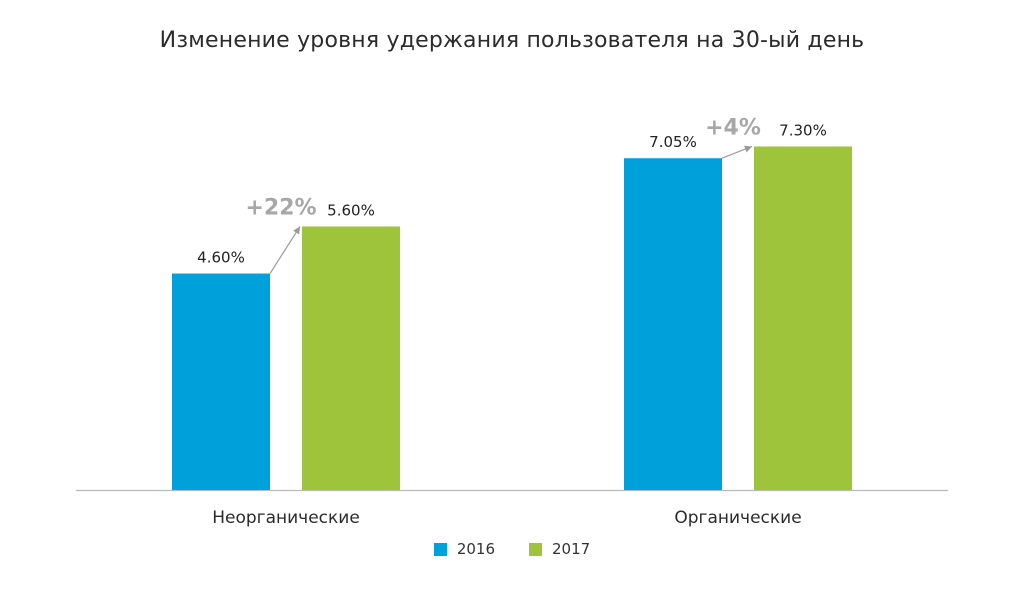  I want to click on data-label-2017-organic: 7.30%, so click(803, 130).